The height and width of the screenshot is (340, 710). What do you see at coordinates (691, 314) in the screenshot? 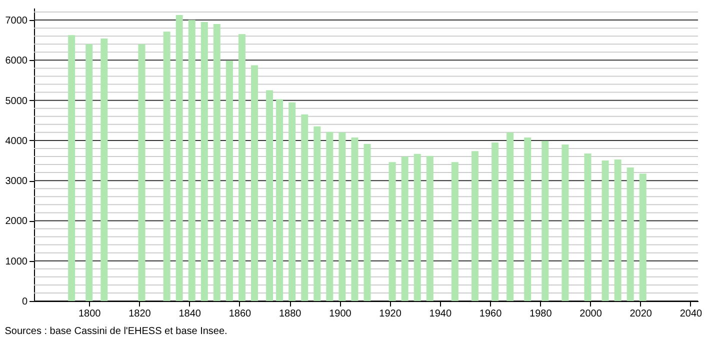
I see `x-tick-label: 2040` at bounding box center [691, 314].